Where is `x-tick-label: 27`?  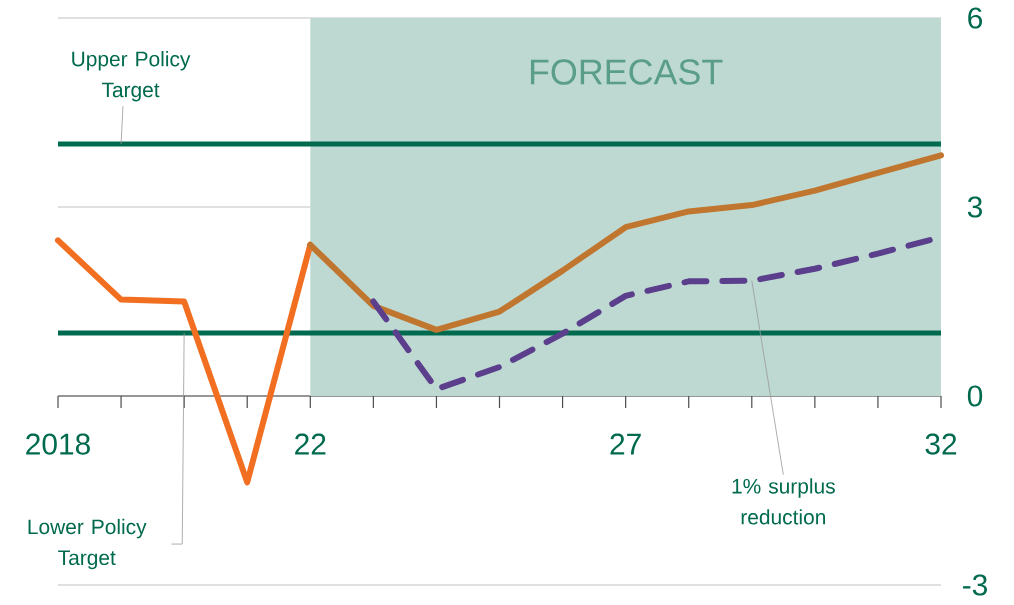 x-tick-label: 27 is located at coordinates (625, 444).